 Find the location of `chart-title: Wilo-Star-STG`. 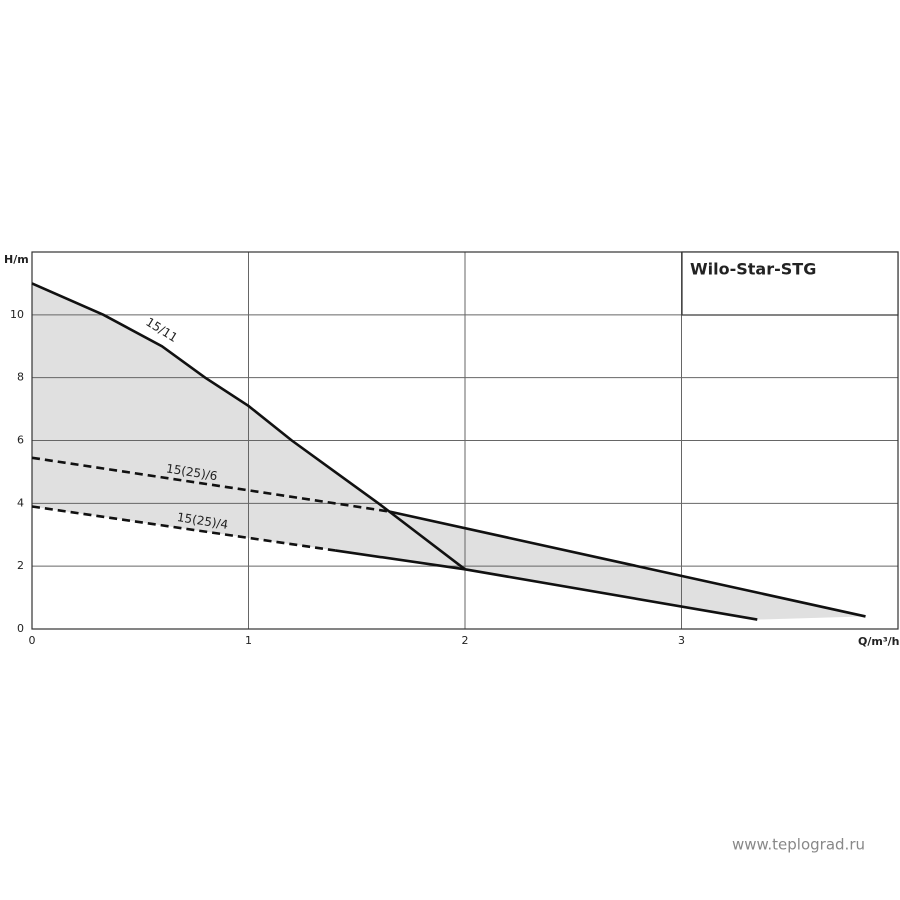

chart-title: Wilo-Star-STG is located at coordinates (753, 269).